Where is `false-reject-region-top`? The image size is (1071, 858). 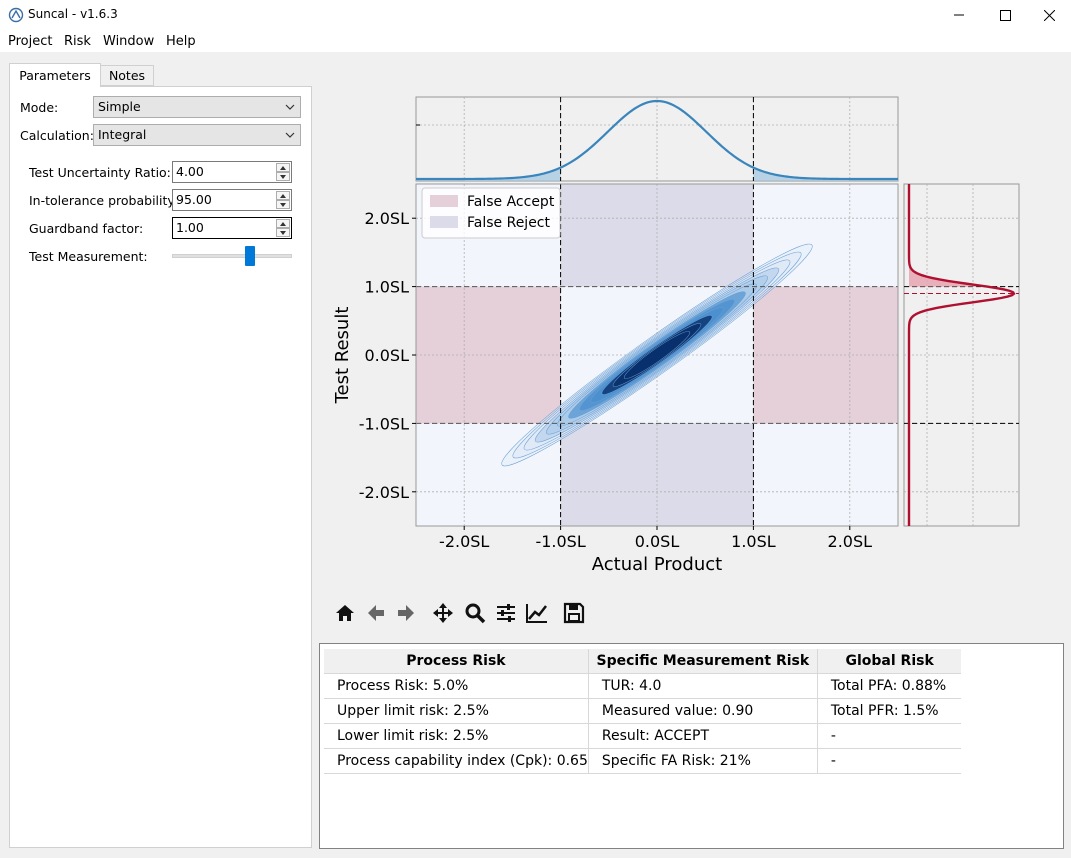
false-reject-region-top is located at coordinates (657, 235).